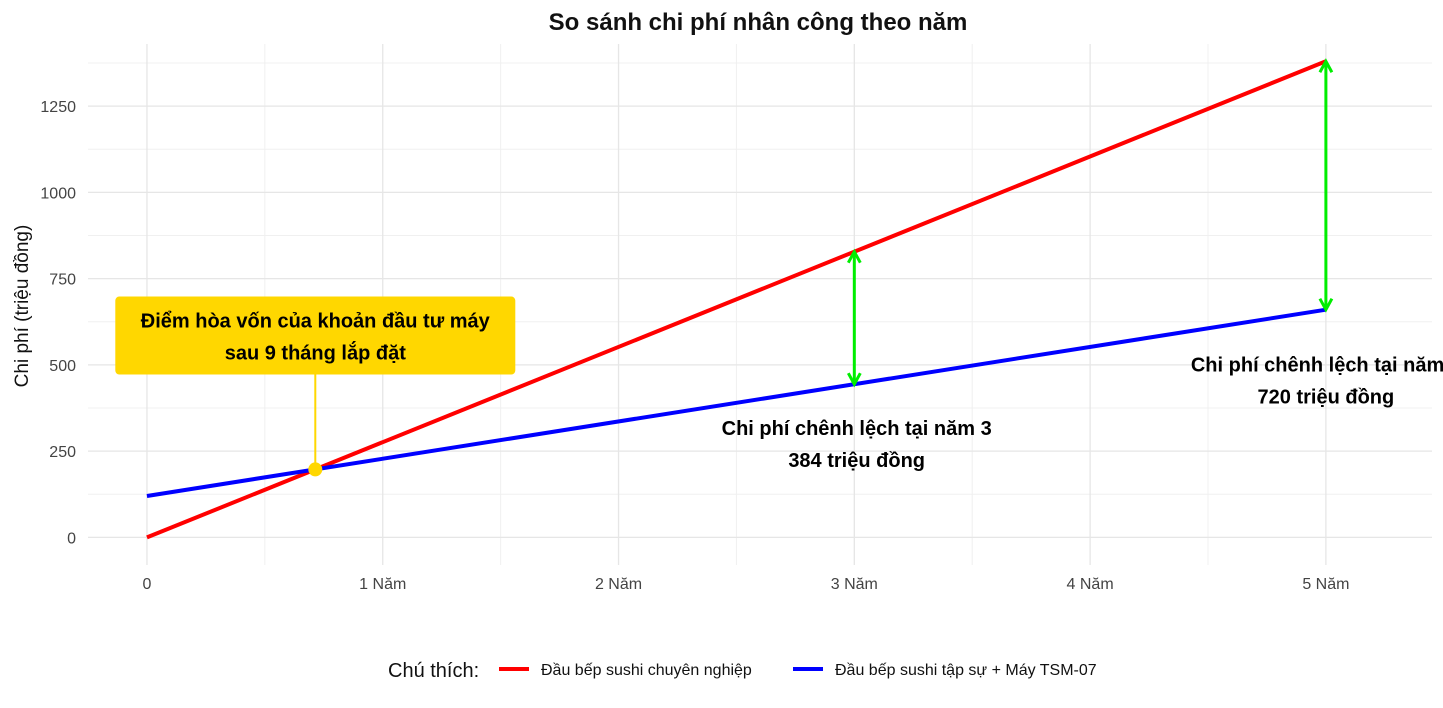  I want to click on x-tick-label: 5 Năm, so click(1325, 584).